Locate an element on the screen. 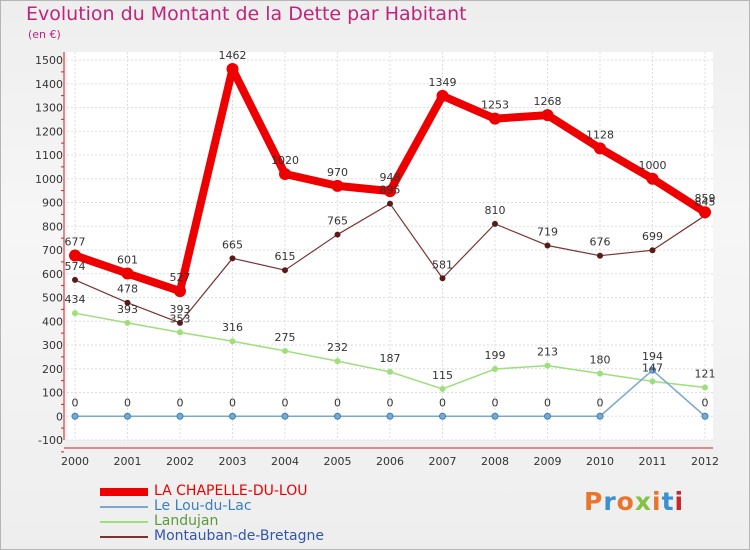 This screenshot has width=750, height=550. x-tick-label: 2005 is located at coordinates (338, 461).